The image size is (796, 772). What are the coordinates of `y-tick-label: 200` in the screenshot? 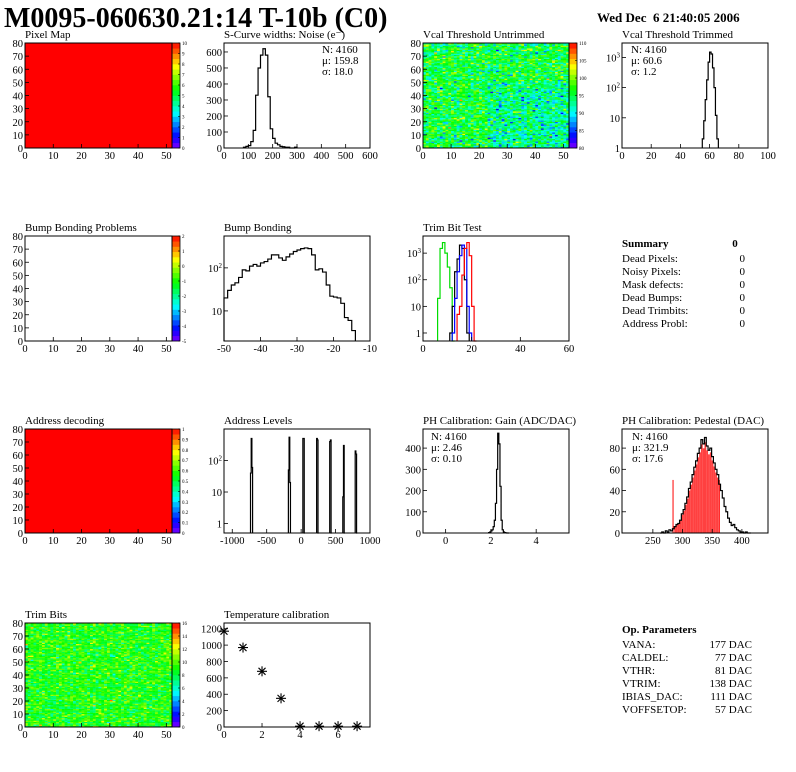 It's located at (214, 117).